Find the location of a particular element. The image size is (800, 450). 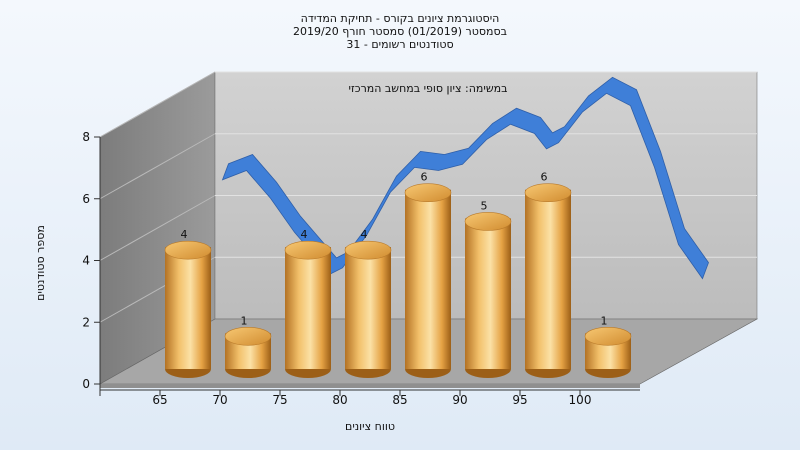

chart-title-line-3: סטודנטים רשומים - 31 is located at coordinates (399, 44).